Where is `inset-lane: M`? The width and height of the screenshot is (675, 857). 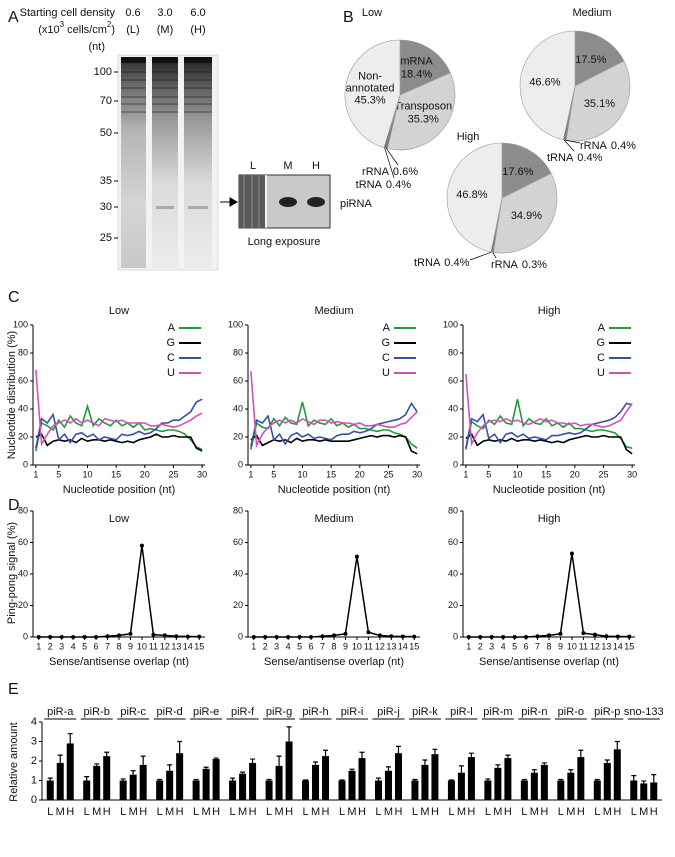
inset-lane: M is located at coordinates (287, 166).